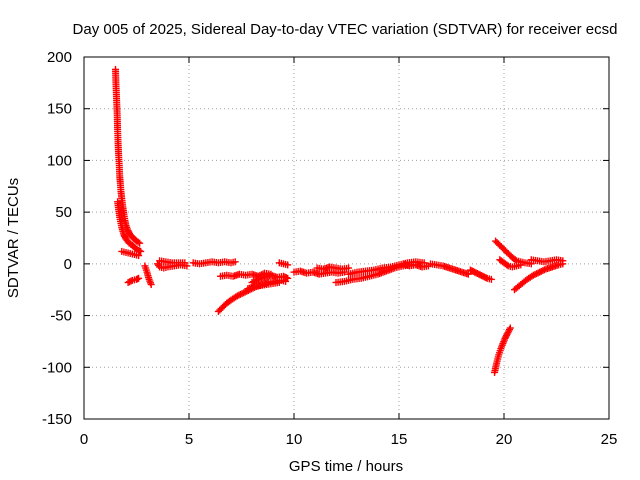  Describe the element at coordinates (609, 439) in the screenshot. I see `x-tick-label: 25` at that location.